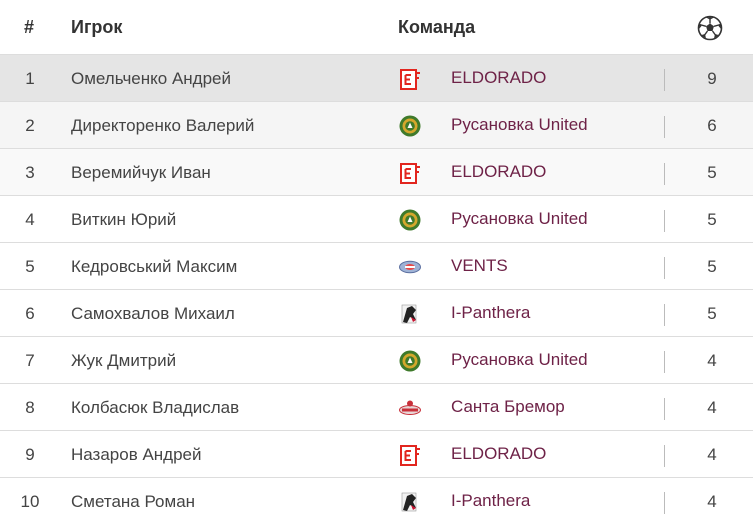  Describe the element at coordinates (30, 313) in the screenshot. I see `rank-cell: 6` at that location.